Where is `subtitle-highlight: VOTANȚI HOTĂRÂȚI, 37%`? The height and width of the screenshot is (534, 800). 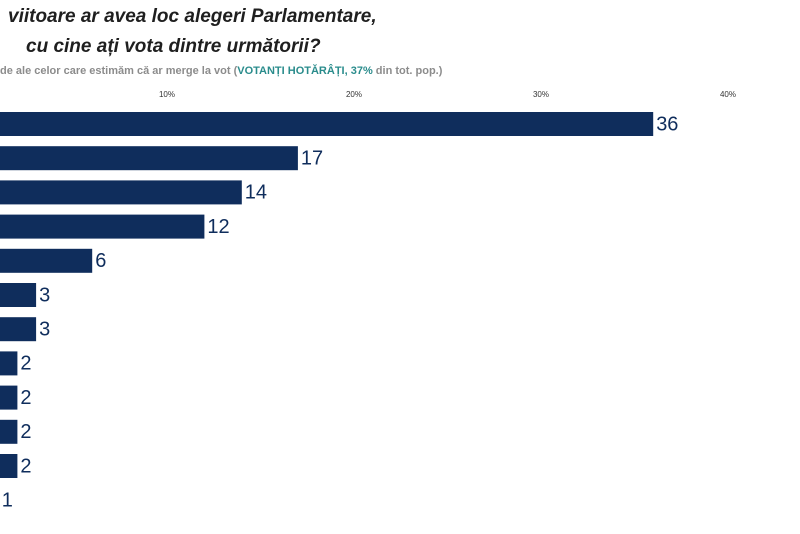
subtitle-highlight: VOTANȚI HOTĂRÂȚI, 37% is located at coordinates (305, 70).